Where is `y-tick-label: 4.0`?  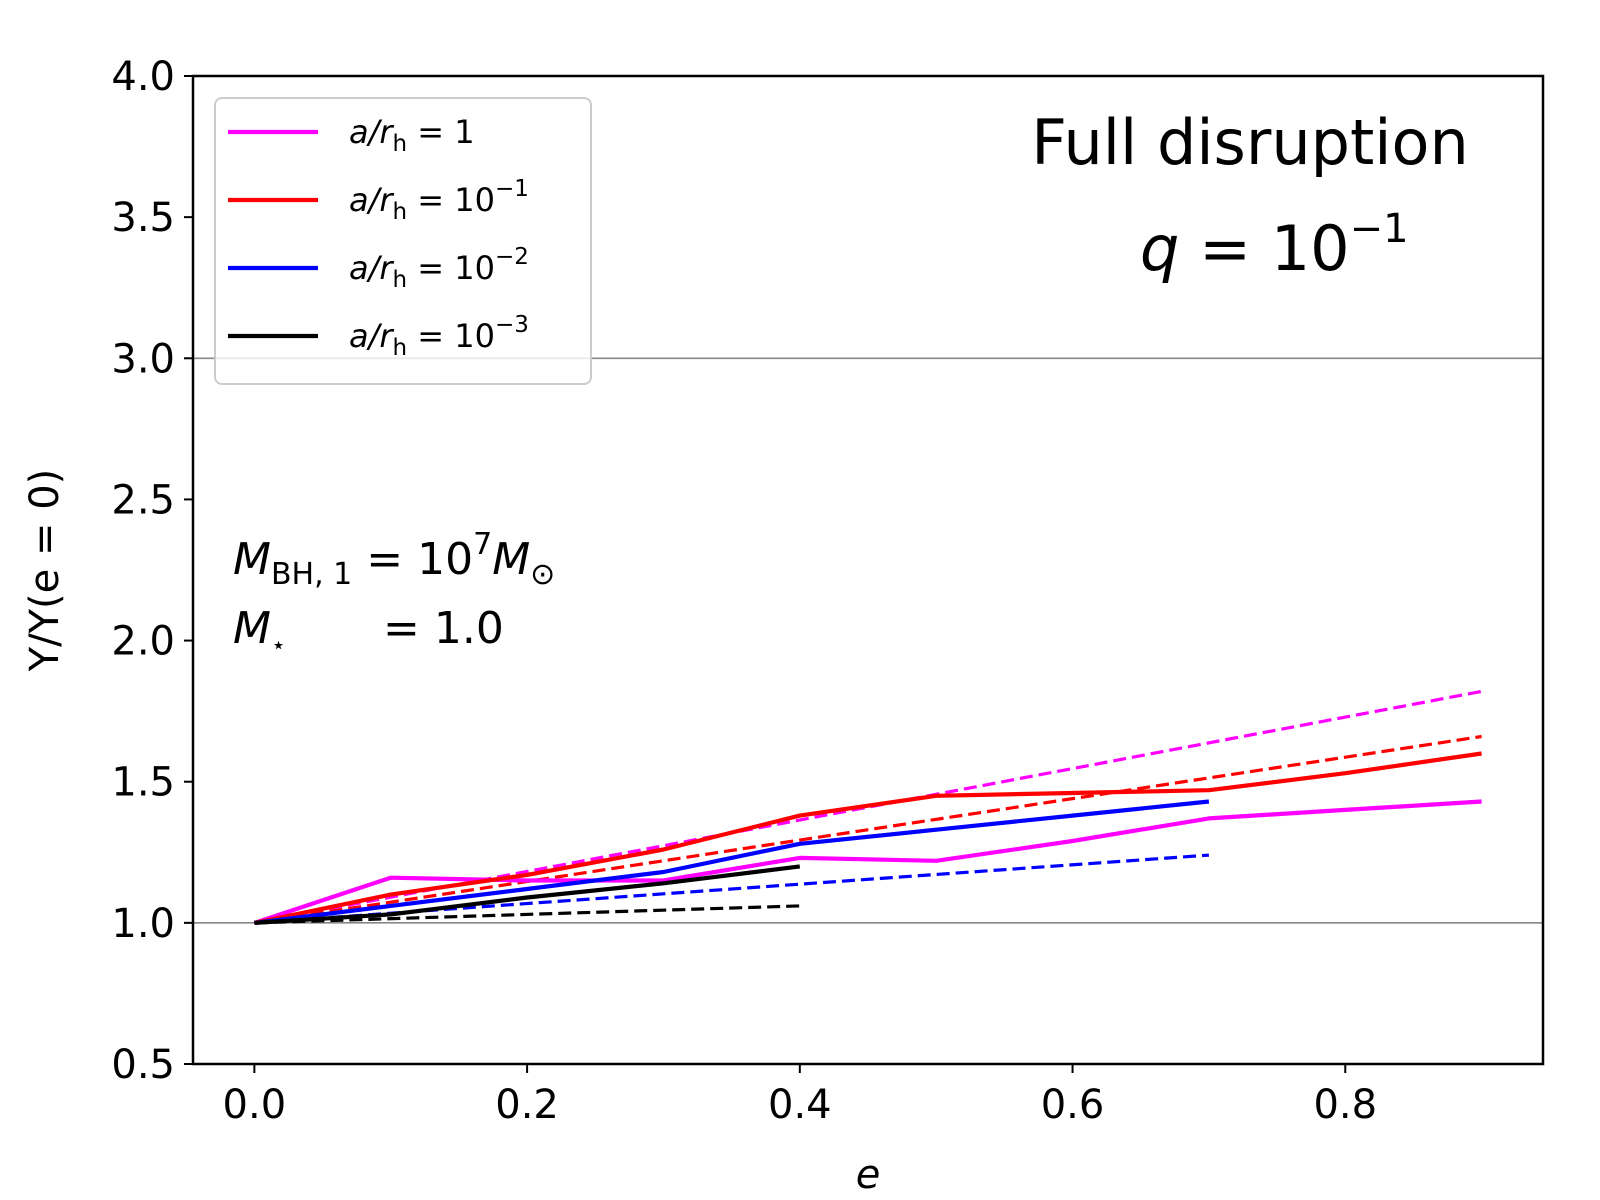 y-tick-label: 4.0 is located at coordinates (143, 77).